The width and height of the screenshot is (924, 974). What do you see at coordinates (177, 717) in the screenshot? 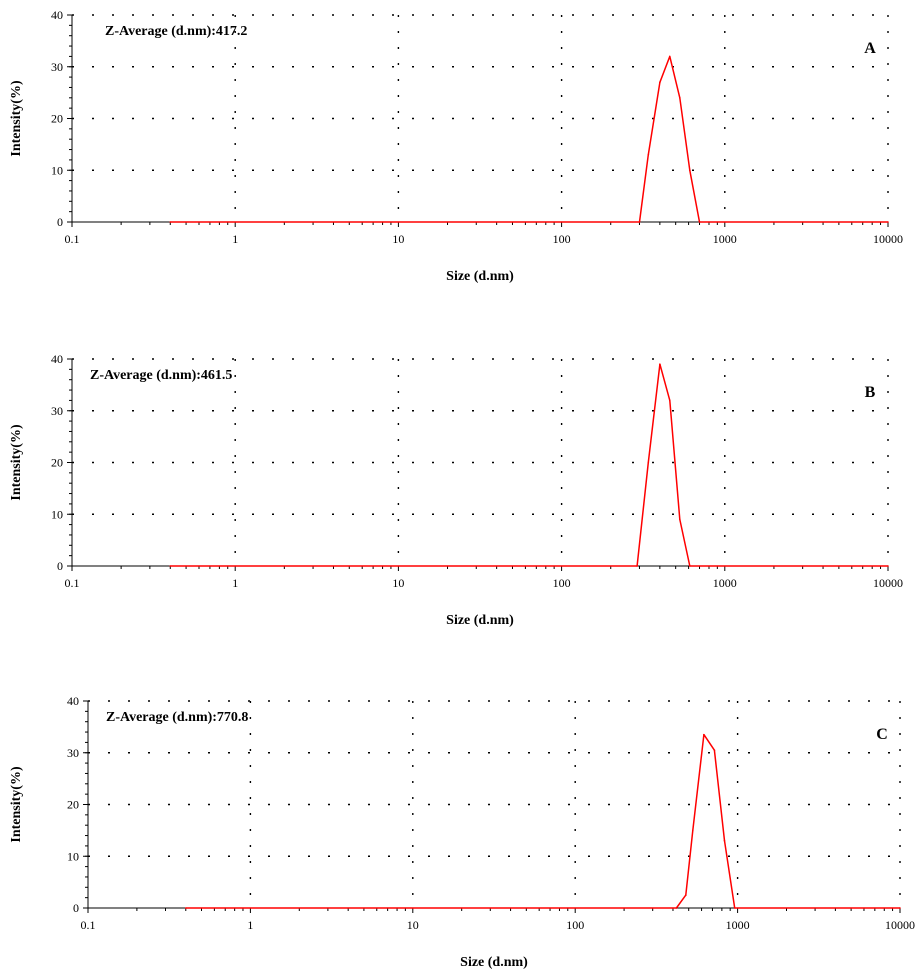
I see `z-average-annotation: Z-Average (d.nm):770.8` at bounding box center [177, 717].